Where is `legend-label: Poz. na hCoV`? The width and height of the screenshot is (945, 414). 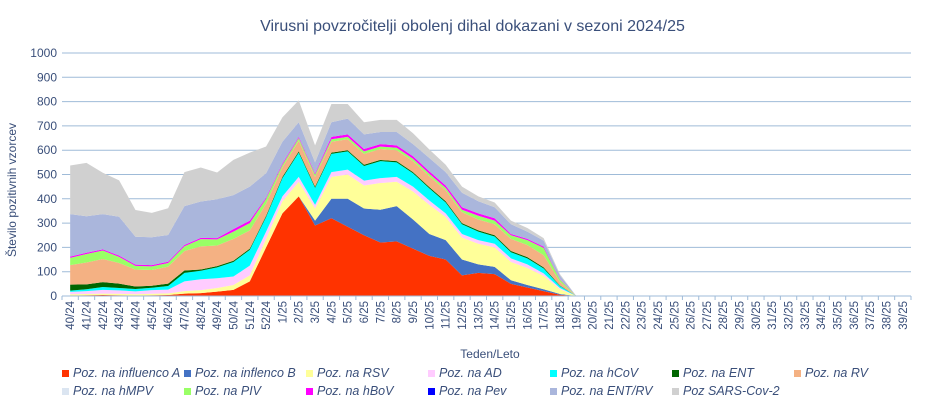
legend-label: Poz. na hCoV is located at coordinates (600, 373).